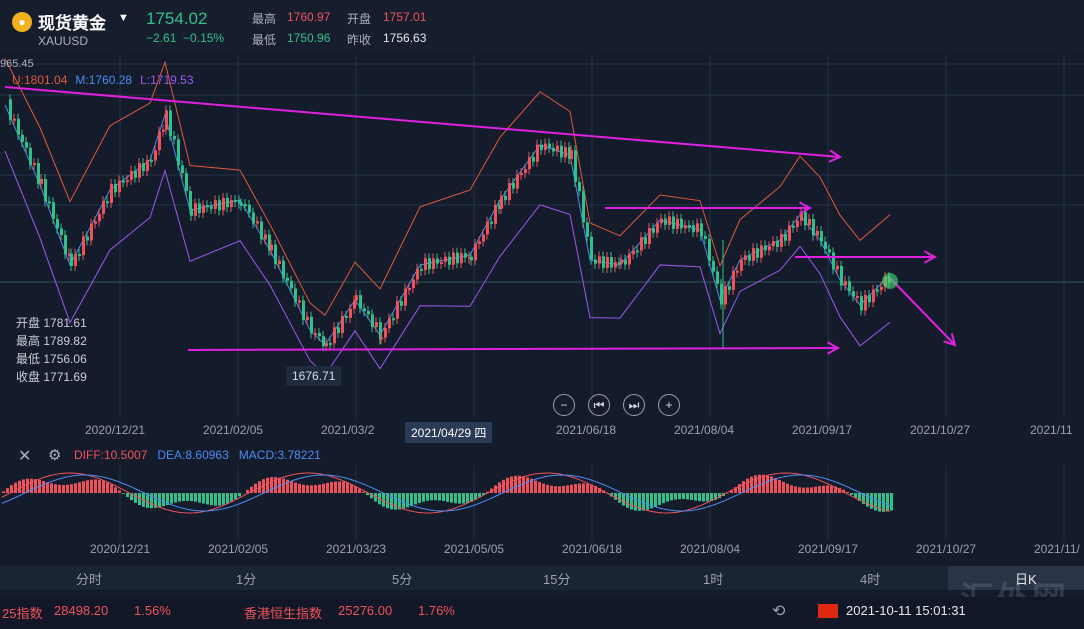 The image size is (1084, 629). What do you see at coordinates (805, 208) in the screenshot?
I see `trend-arrowhead` at bounding box center [805, 208].